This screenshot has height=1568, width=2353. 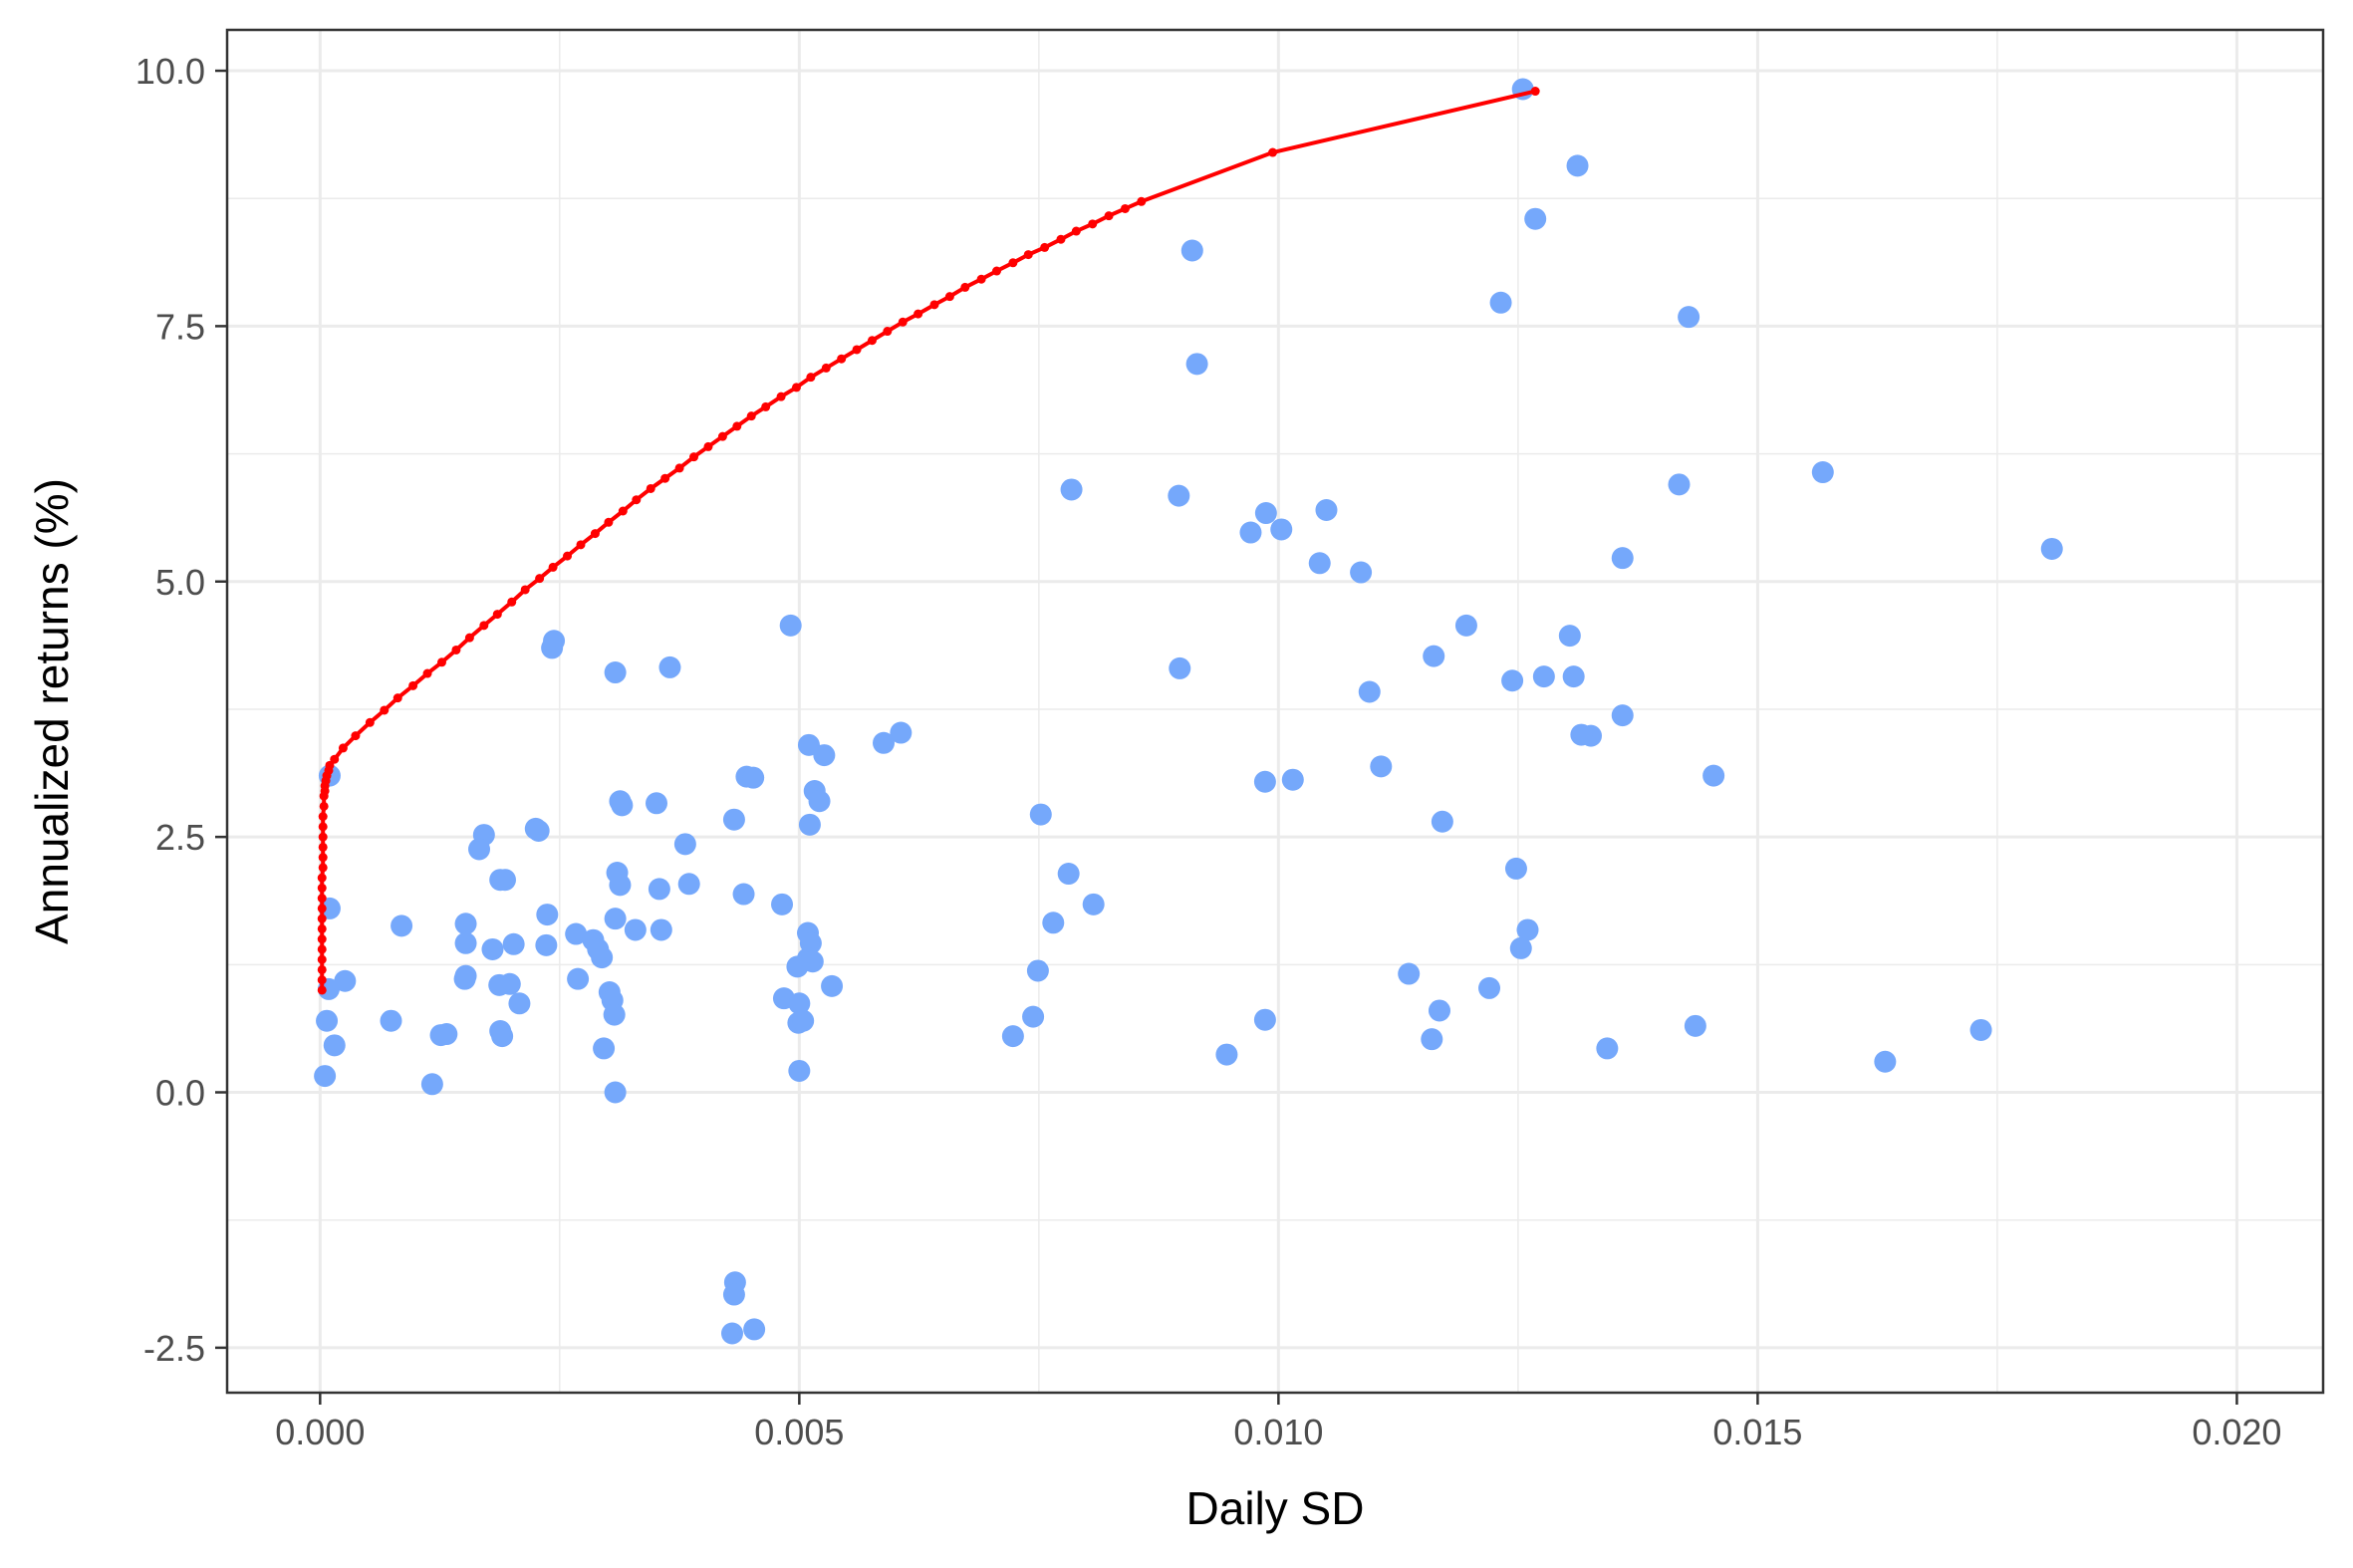 What do you see at coordinates (180, 837) in the screenshot?
I see `y-tick-label: 2.5` at bounding box center [180, 837].